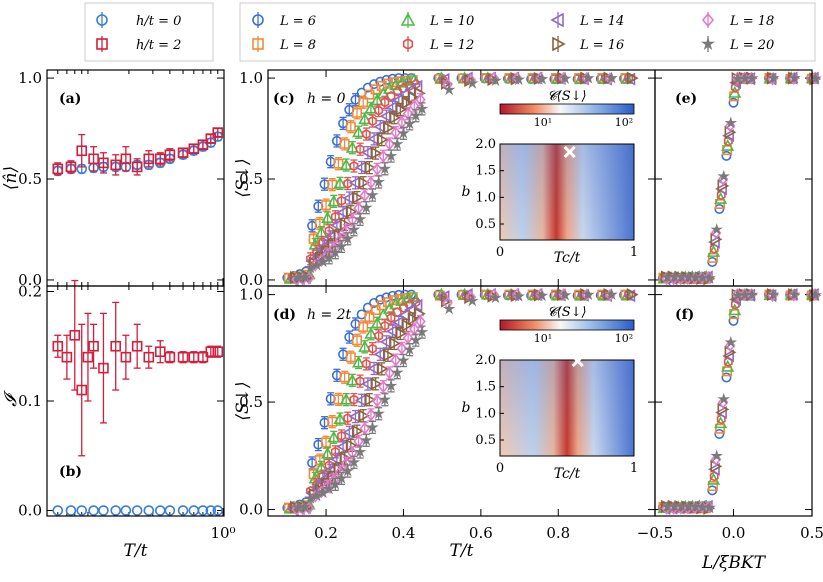  What do you see at coordinates (684, 315) in the screenshot?
I see `panel-label: (f)` at bounding box center [684, 315].